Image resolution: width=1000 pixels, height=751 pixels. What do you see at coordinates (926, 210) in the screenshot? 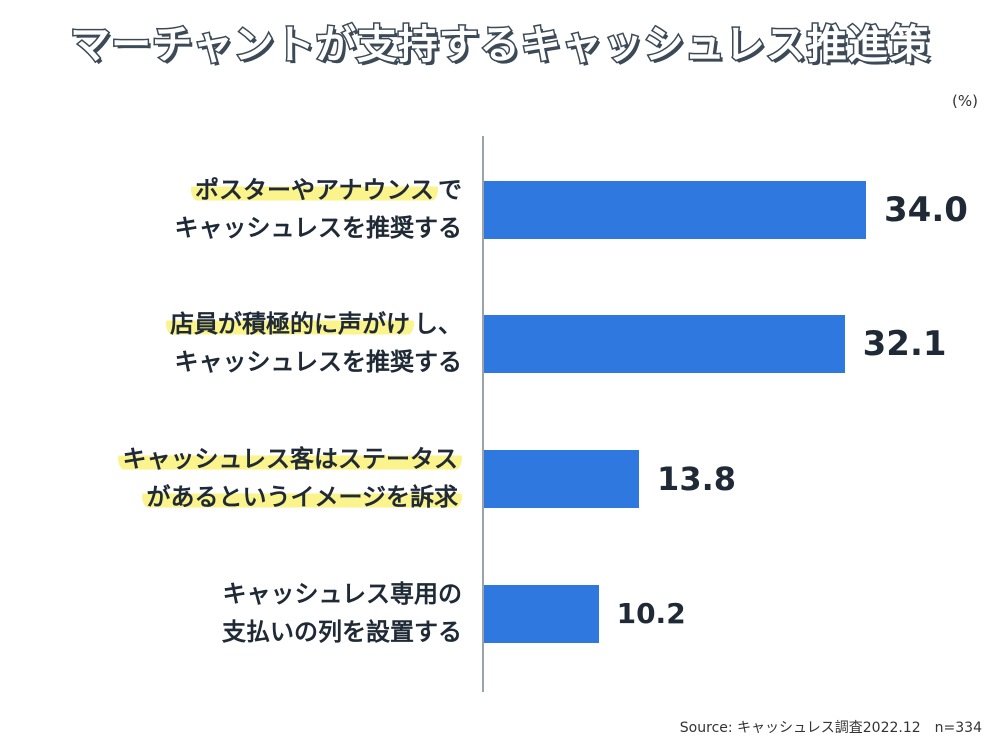
I see `bar-value-label-1: 34.0` at bounding box center [926, 210].